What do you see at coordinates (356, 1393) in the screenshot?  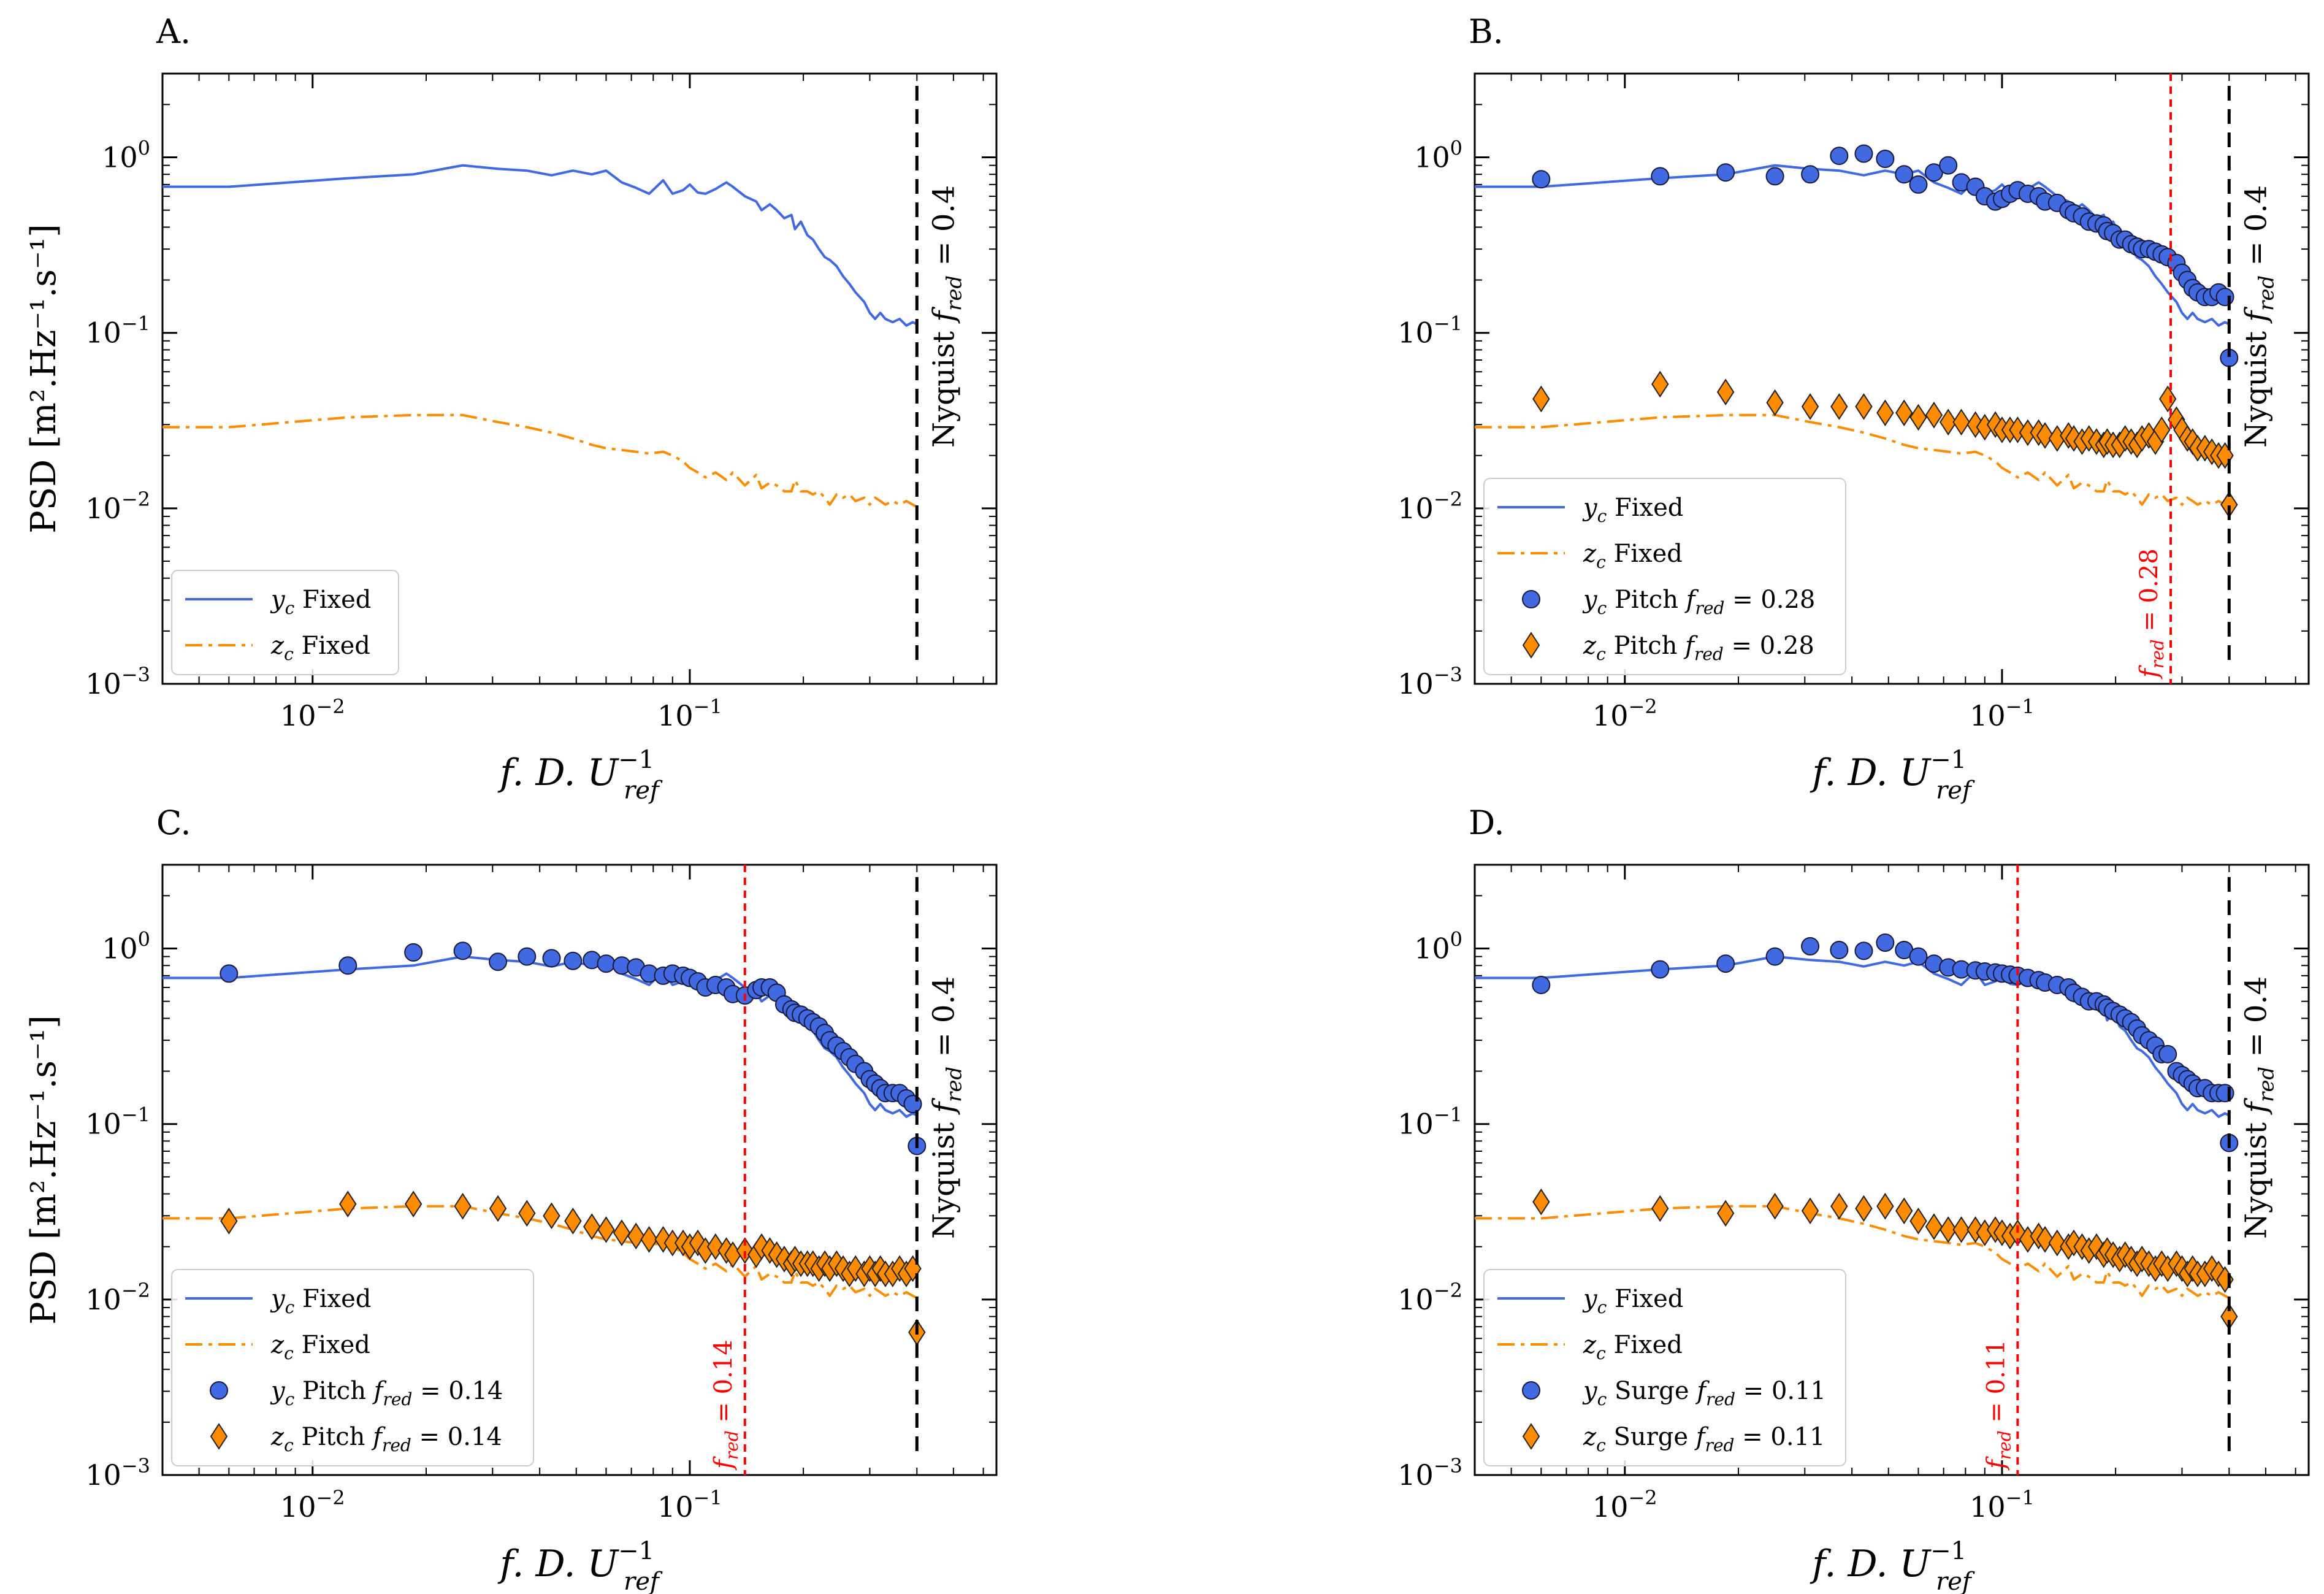 I see `legend-entry-yc-moving: yc Pitch fred = 0.14` at bounding box center [356, 1393].